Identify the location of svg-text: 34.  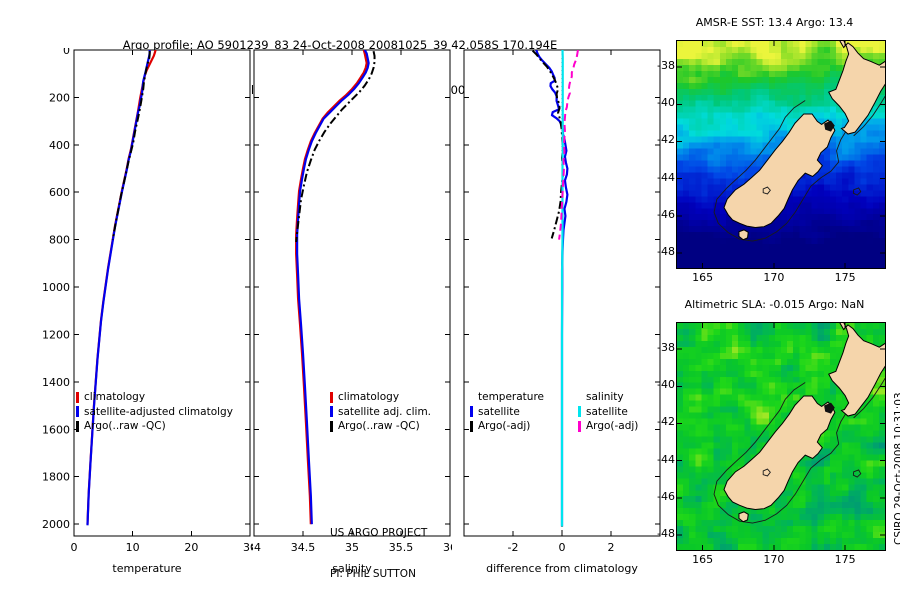
(256, 547).